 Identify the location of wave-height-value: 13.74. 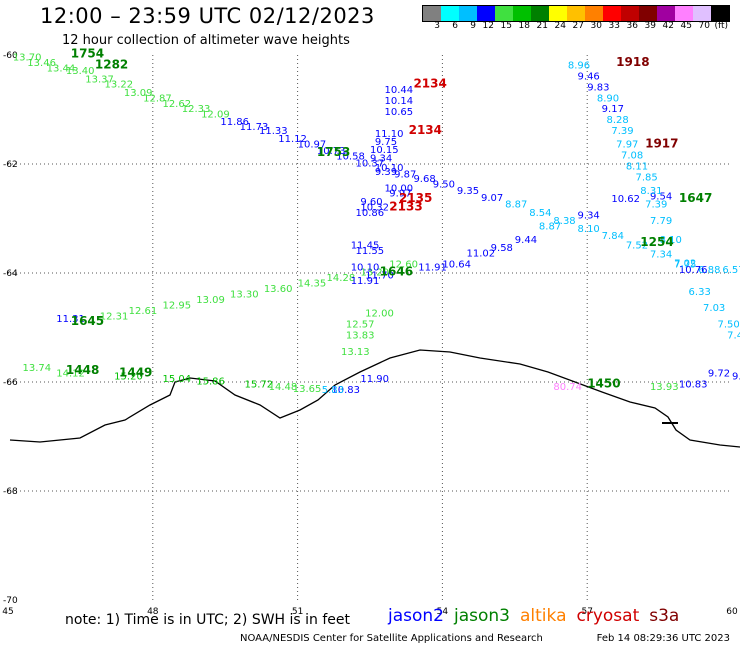
(36, 368).